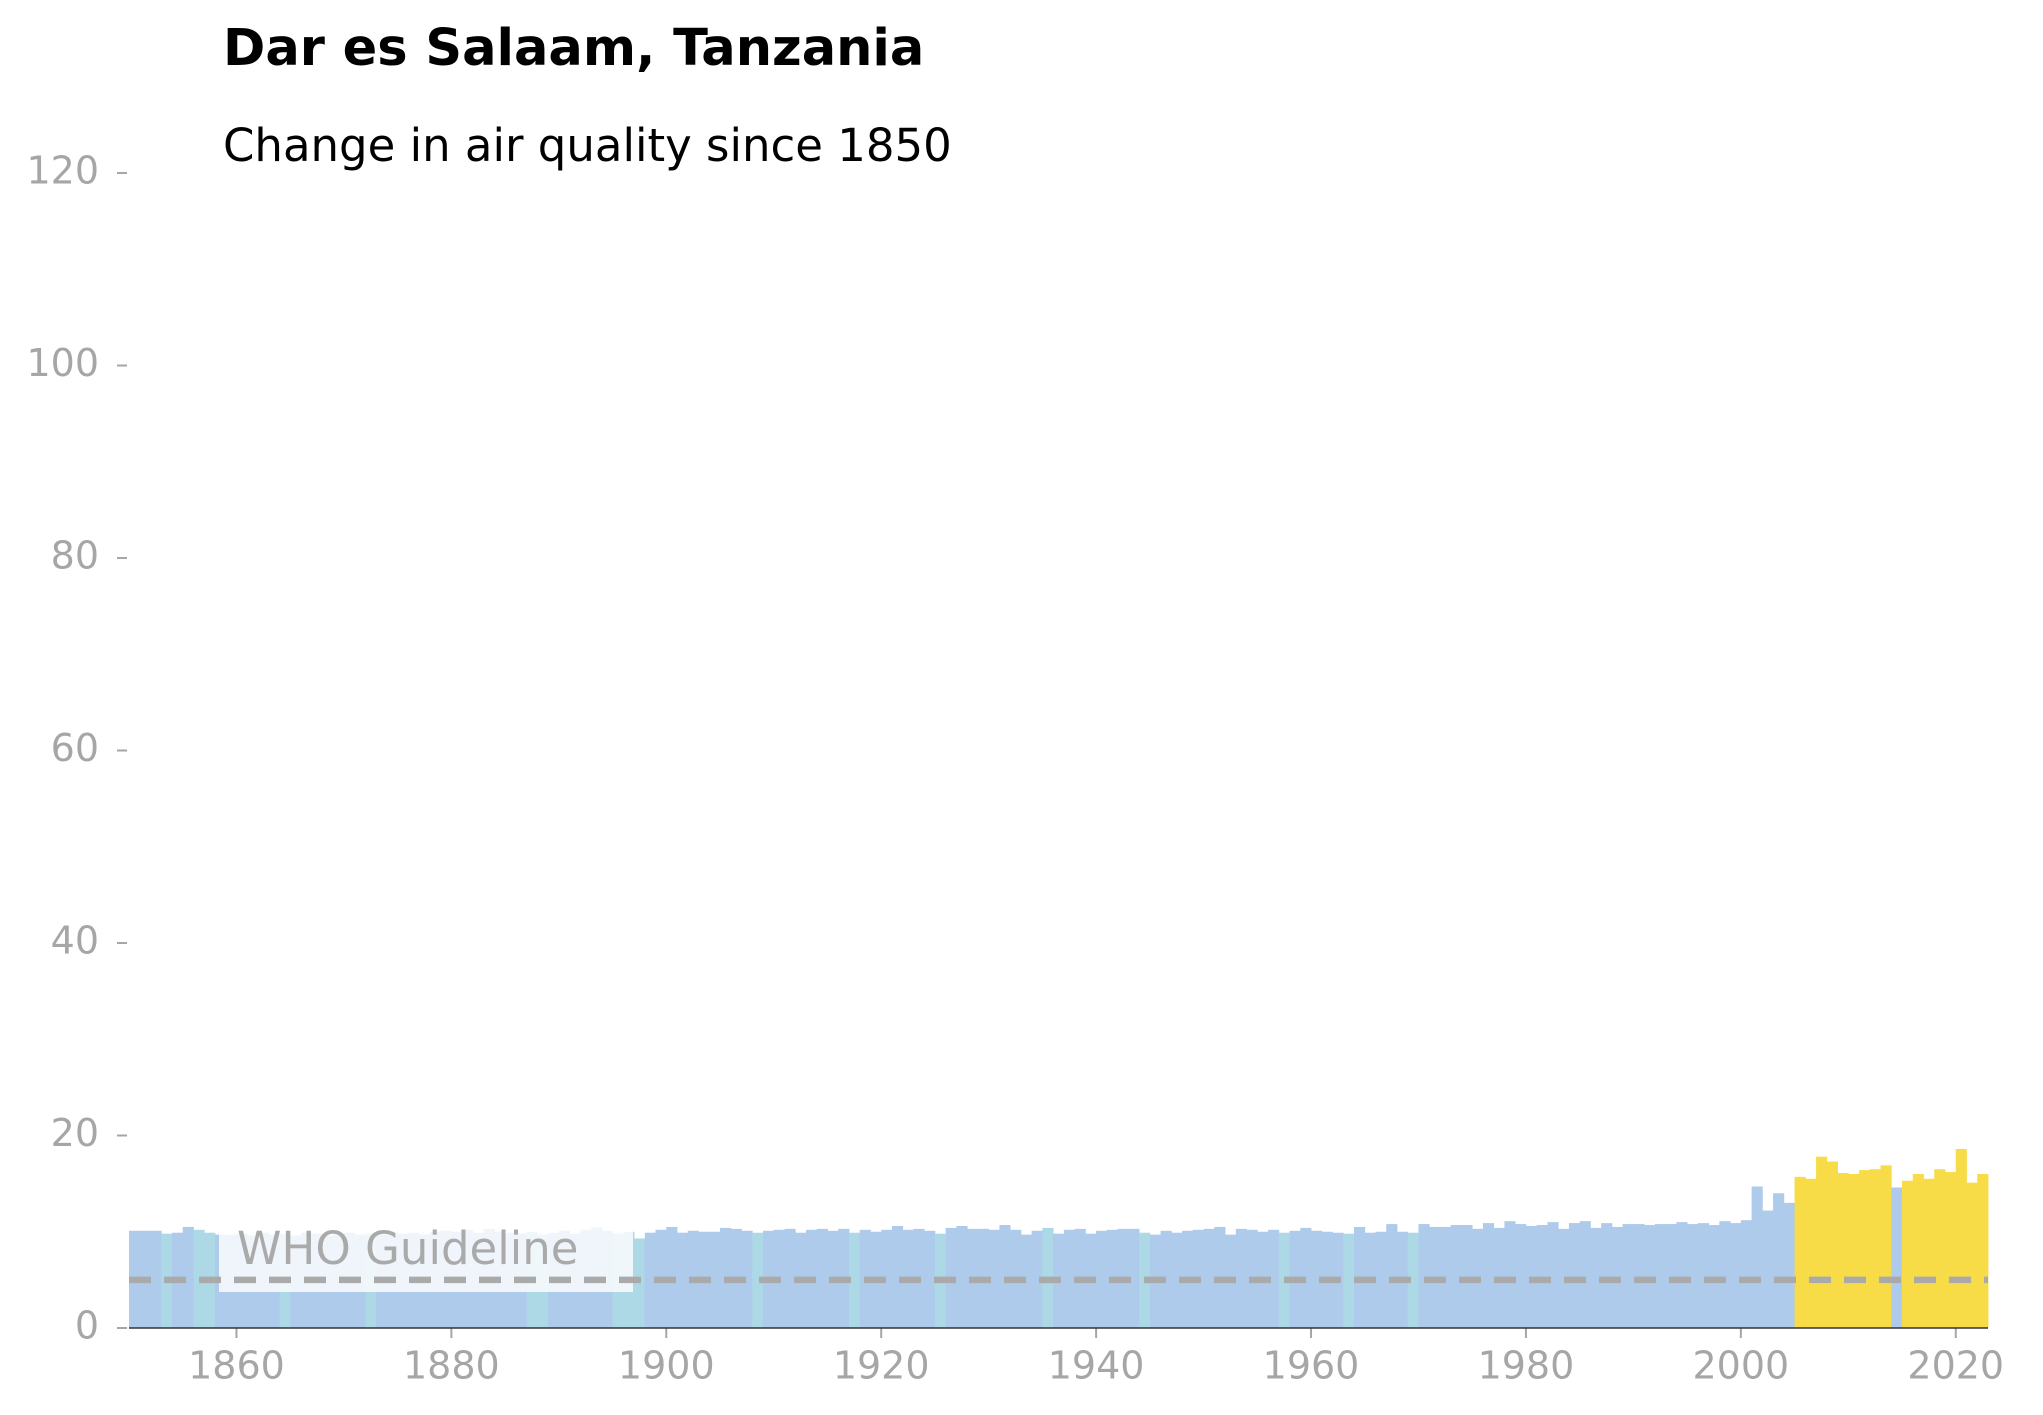 The width and height of the screenshot is (2043, 1415). What do you see at coordinates (881, 1366) in the screenshot?
I see `x-tick-label: 1920` at bounding box center [881, 1366].